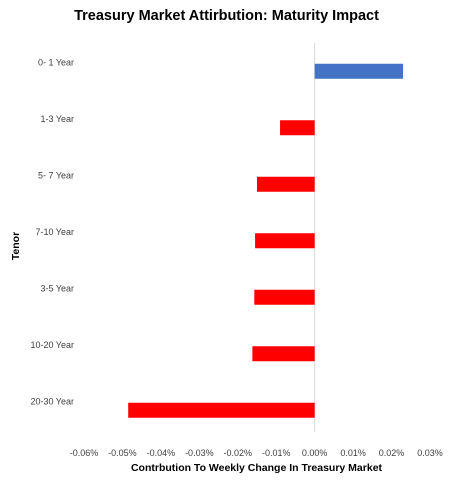  Describe the element at coordinates (56, 62) in the screenshot. I see `y-tick-label: 0- 1 Year` at that location.